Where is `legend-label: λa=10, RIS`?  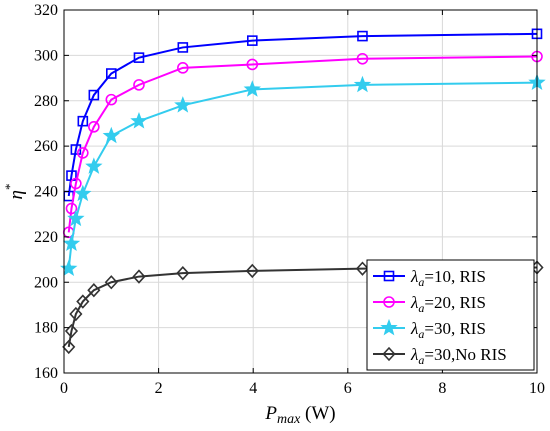 legend-label: λa=10, RIS is located at coordinates (448, 278).